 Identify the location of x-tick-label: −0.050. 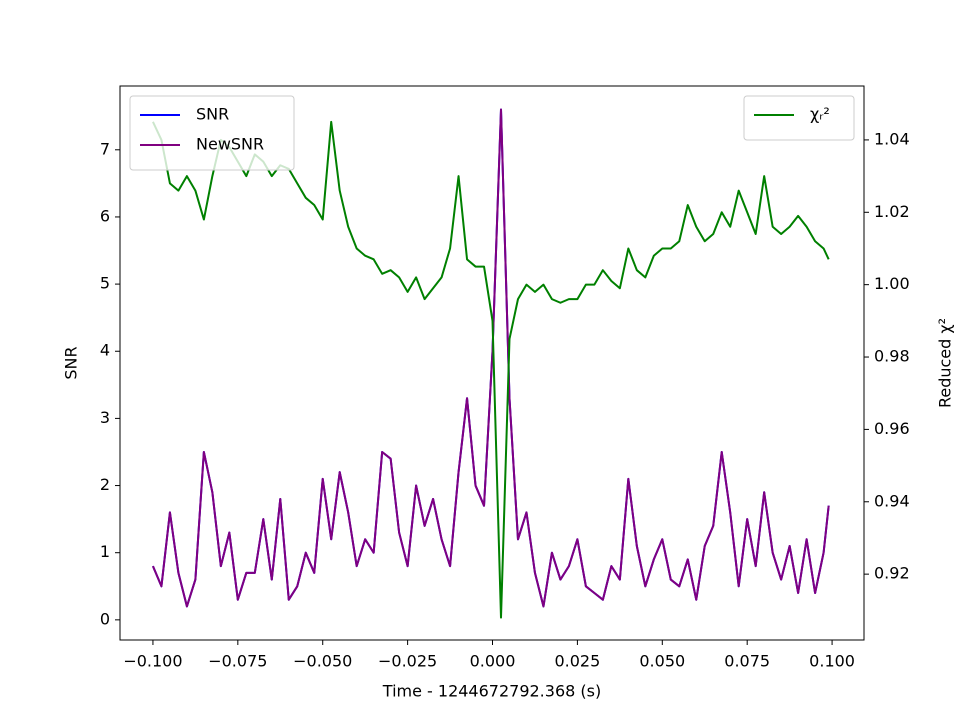
(322, 661).